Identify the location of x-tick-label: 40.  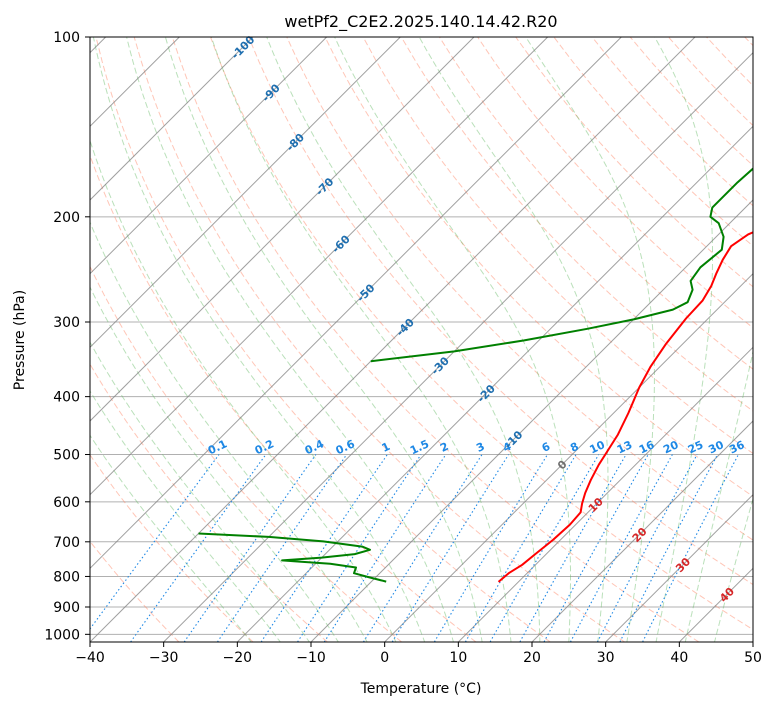
(679, 658).